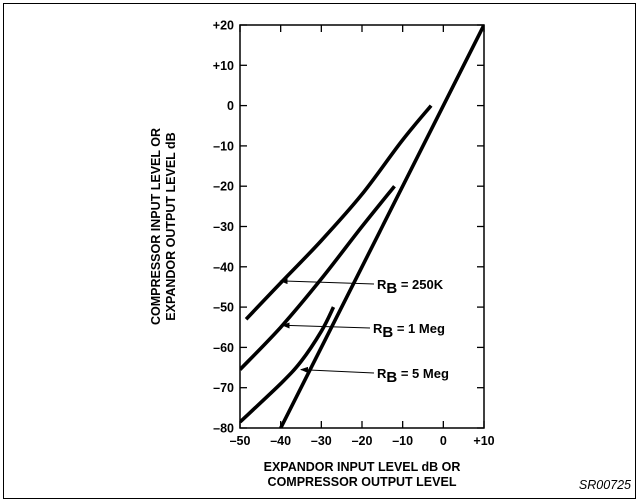 The width and height of the screenshot is (641, 504). What do you see at coordinates (223, 66) in the screenshot?
I see `y-tick-label: +10` at bounding box center [223, 66].